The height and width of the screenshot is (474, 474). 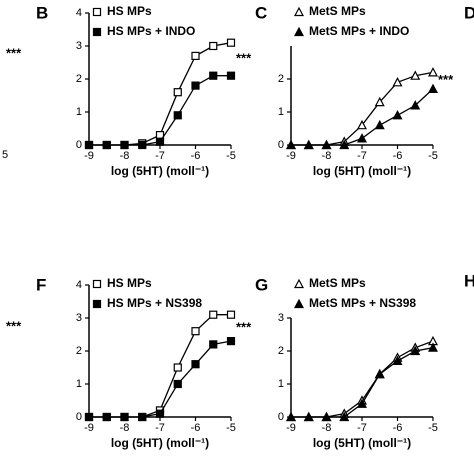 What do you see at coordinates (469, 12) in the screenshot?
I see `edge-letter: D` at bounding box center [469, 12].